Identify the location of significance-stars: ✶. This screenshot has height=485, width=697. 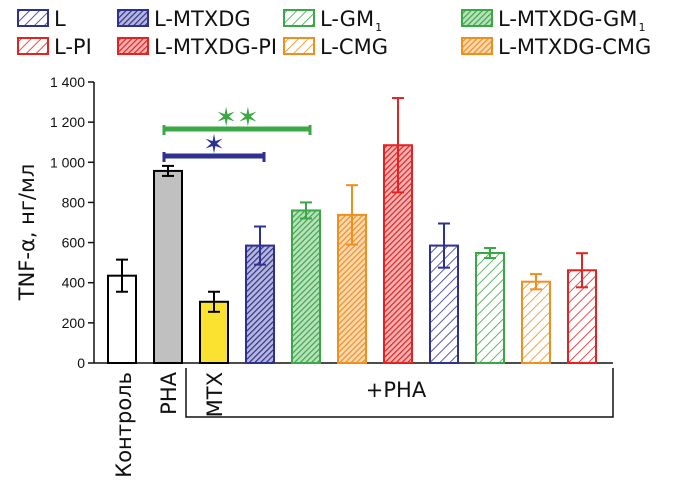
(214, 145).